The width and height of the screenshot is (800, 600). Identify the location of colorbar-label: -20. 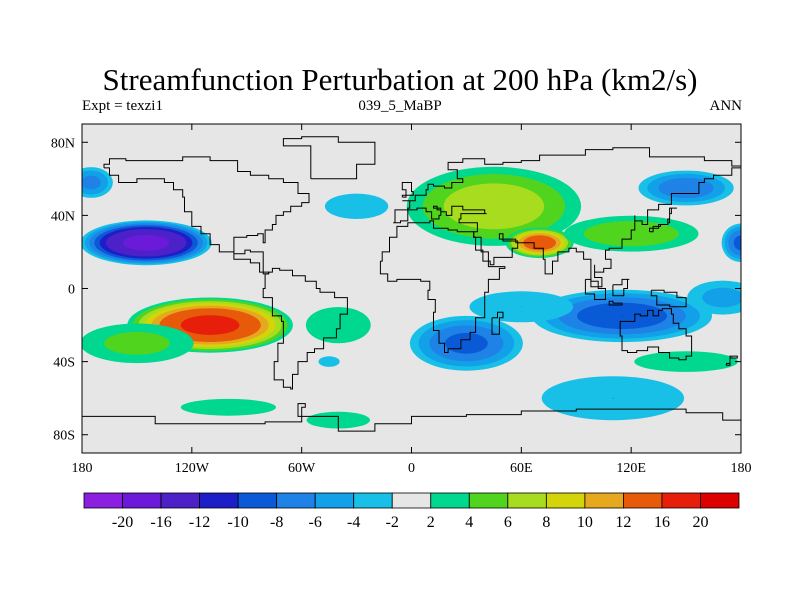
(122, 522).